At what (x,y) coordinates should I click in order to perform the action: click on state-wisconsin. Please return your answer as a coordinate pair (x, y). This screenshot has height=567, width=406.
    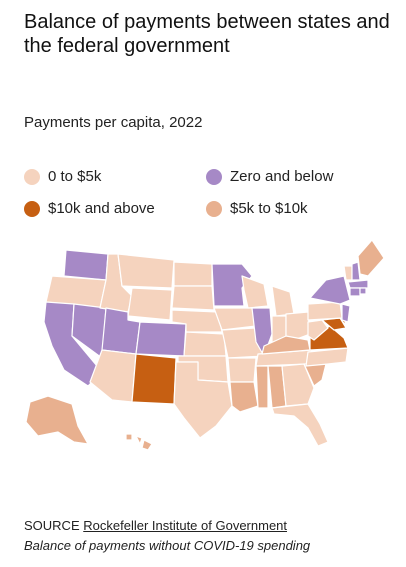
    Looking at the image, I should click on (255, 292).